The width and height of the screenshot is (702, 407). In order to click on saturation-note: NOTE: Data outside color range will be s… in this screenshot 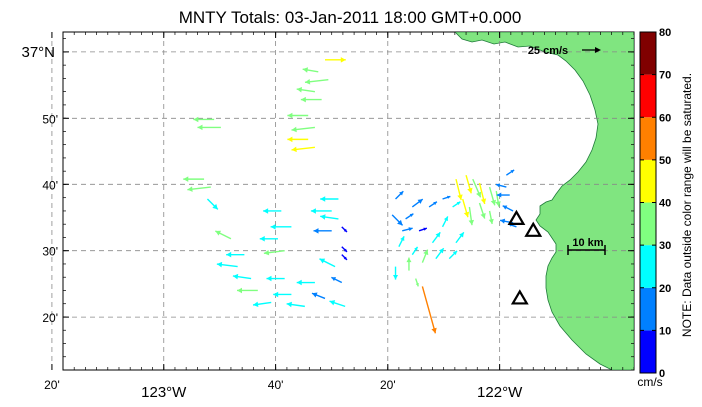, I will do `click(687, 205)`.